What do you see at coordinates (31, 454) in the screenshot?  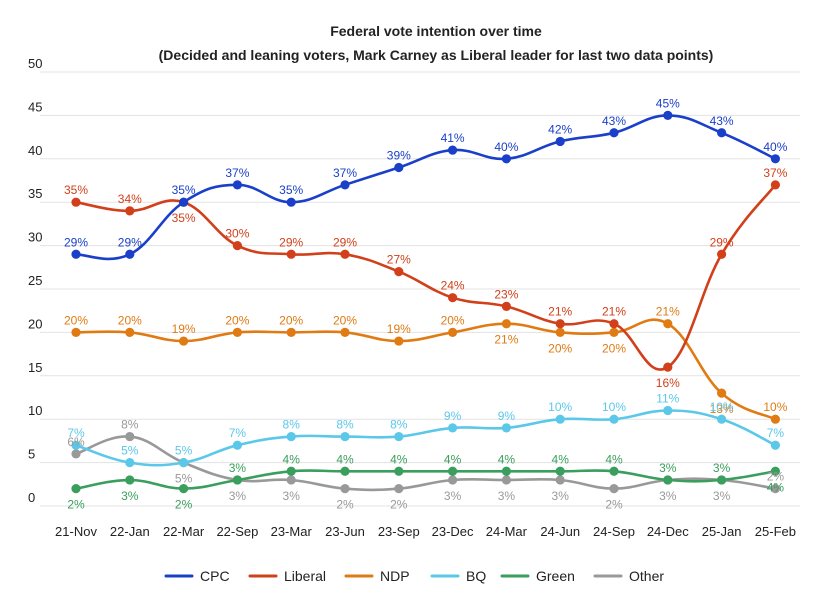 I see `y-tick-label: 5` at bounding box center [31, 454].